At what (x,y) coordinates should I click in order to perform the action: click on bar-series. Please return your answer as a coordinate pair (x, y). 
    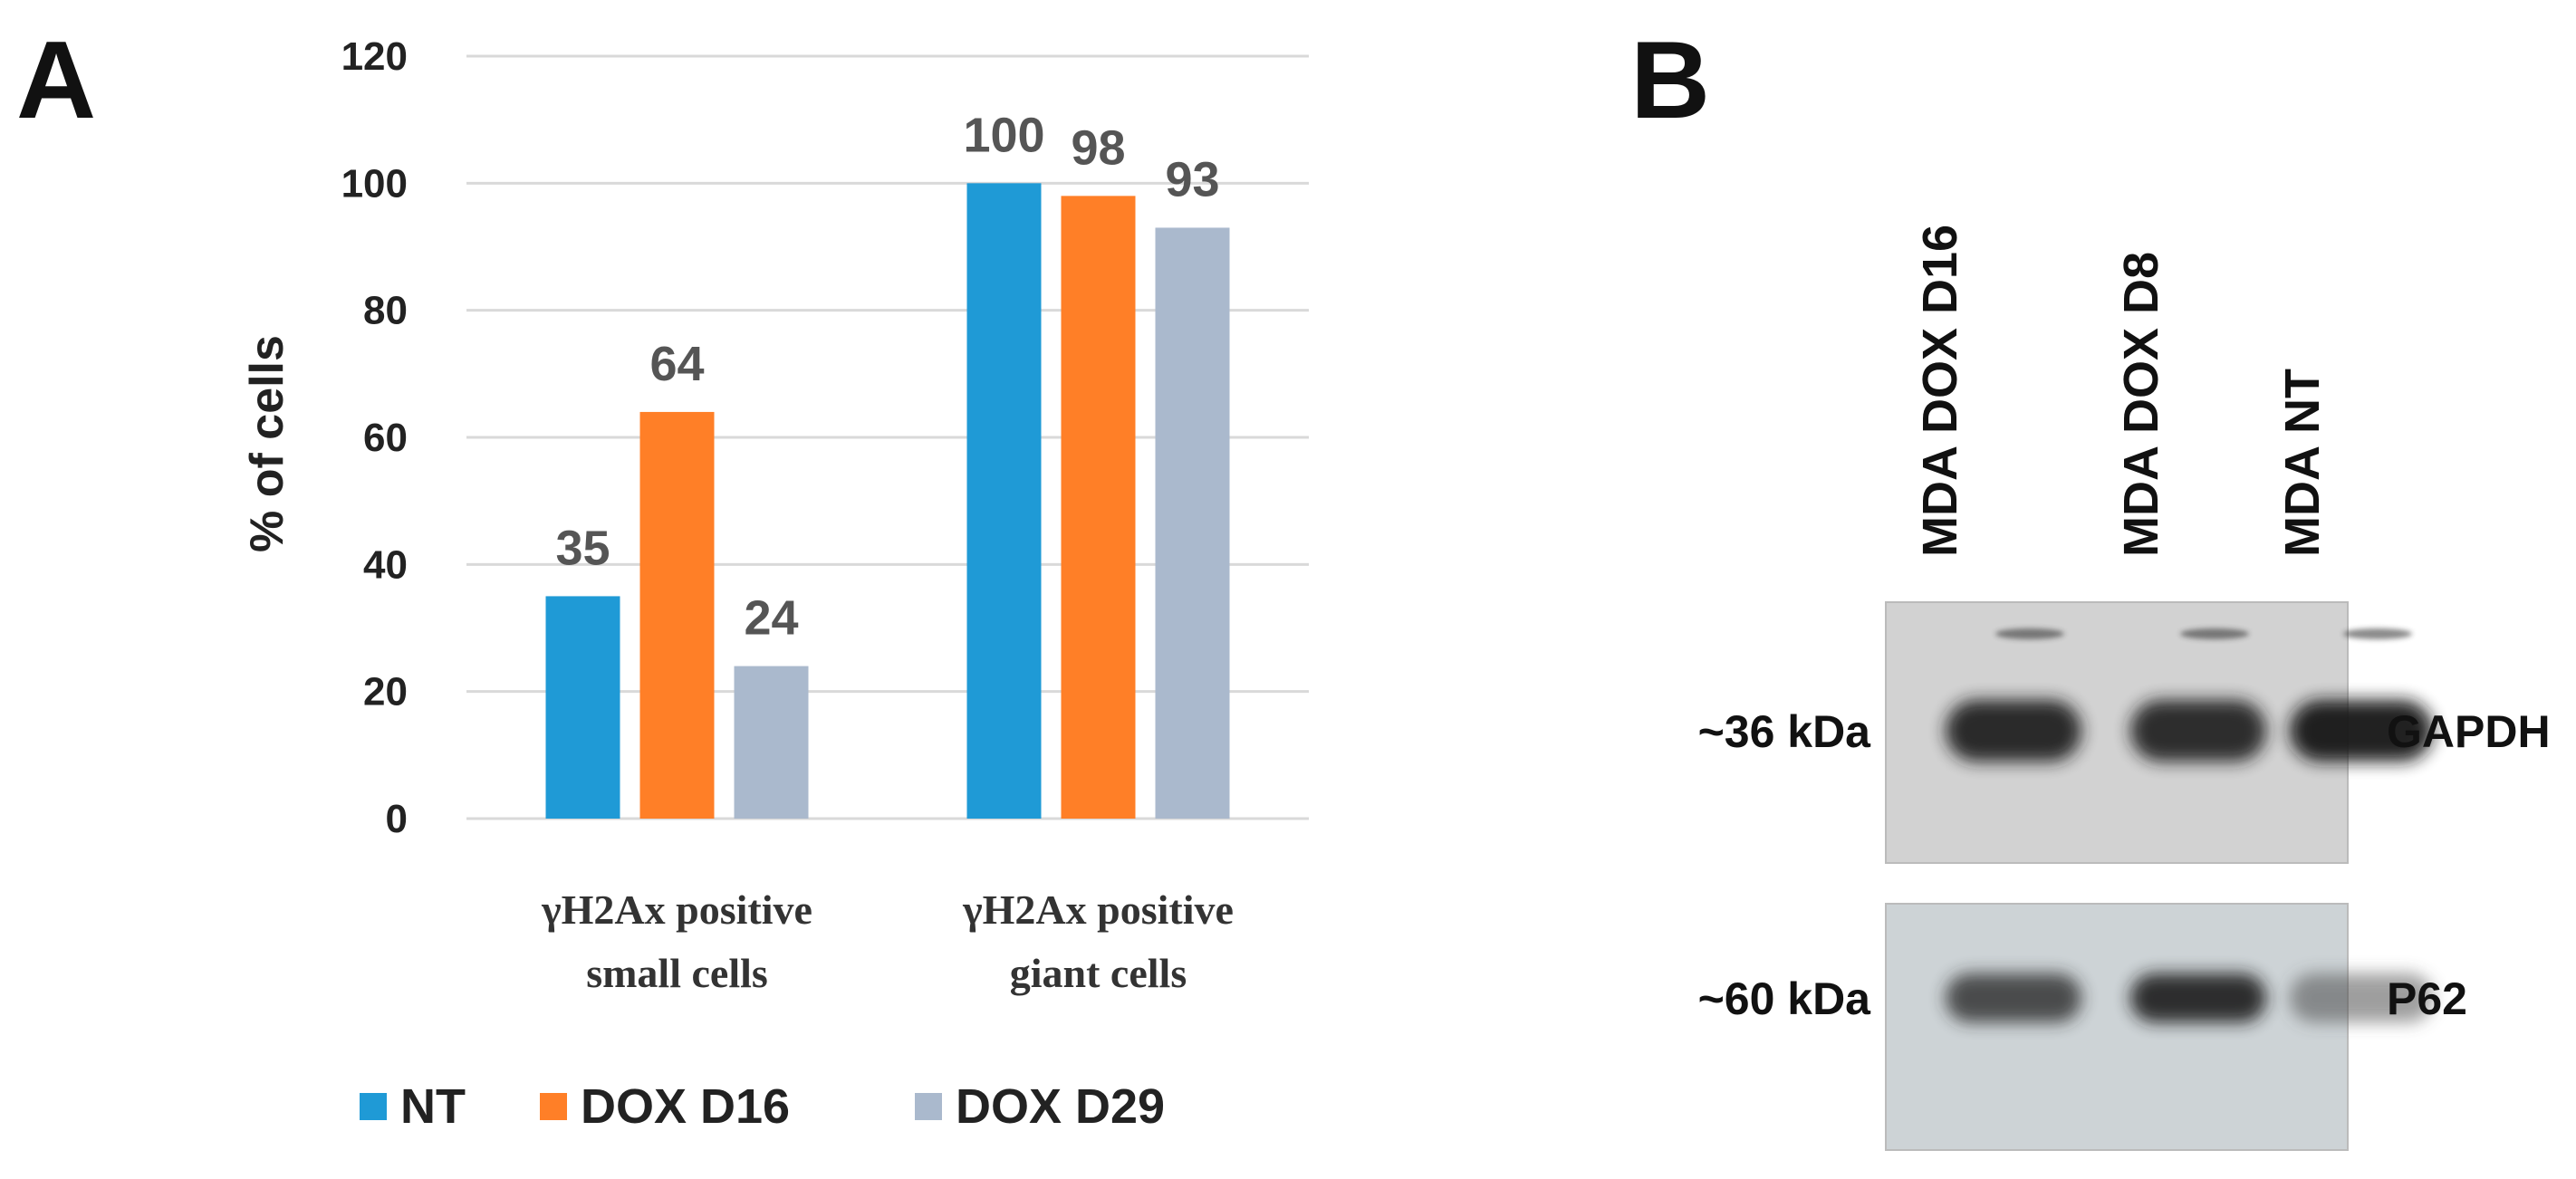
    Looking at the image, I should click on (887, 501).